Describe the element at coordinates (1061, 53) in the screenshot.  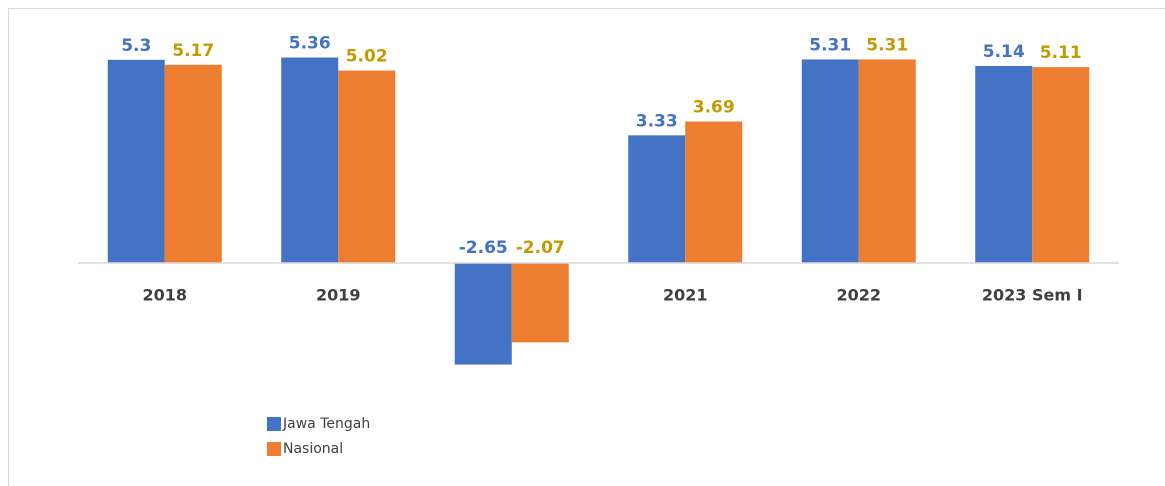
I see `data-label: 5.11` at that location.